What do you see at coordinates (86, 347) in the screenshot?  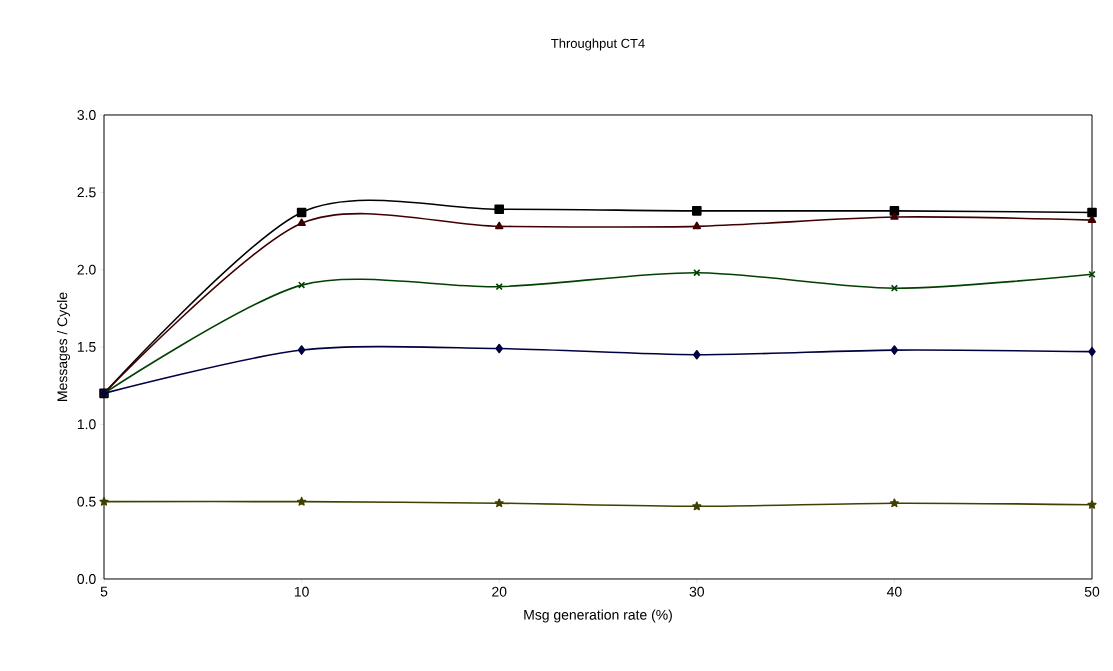 I see `y-tick-label: 1.5` at bounding box center [86, 347].